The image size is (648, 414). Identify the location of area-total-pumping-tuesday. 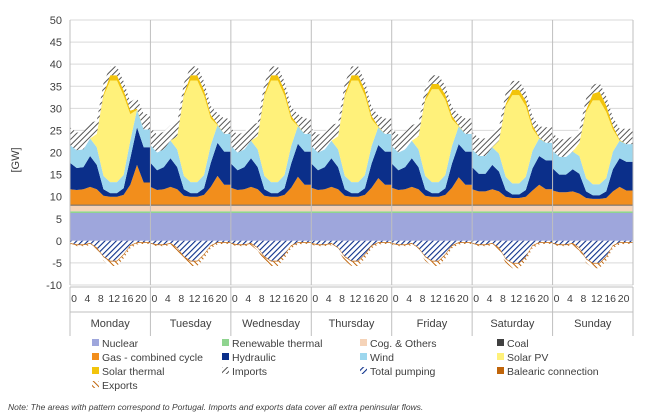
(190, 250).